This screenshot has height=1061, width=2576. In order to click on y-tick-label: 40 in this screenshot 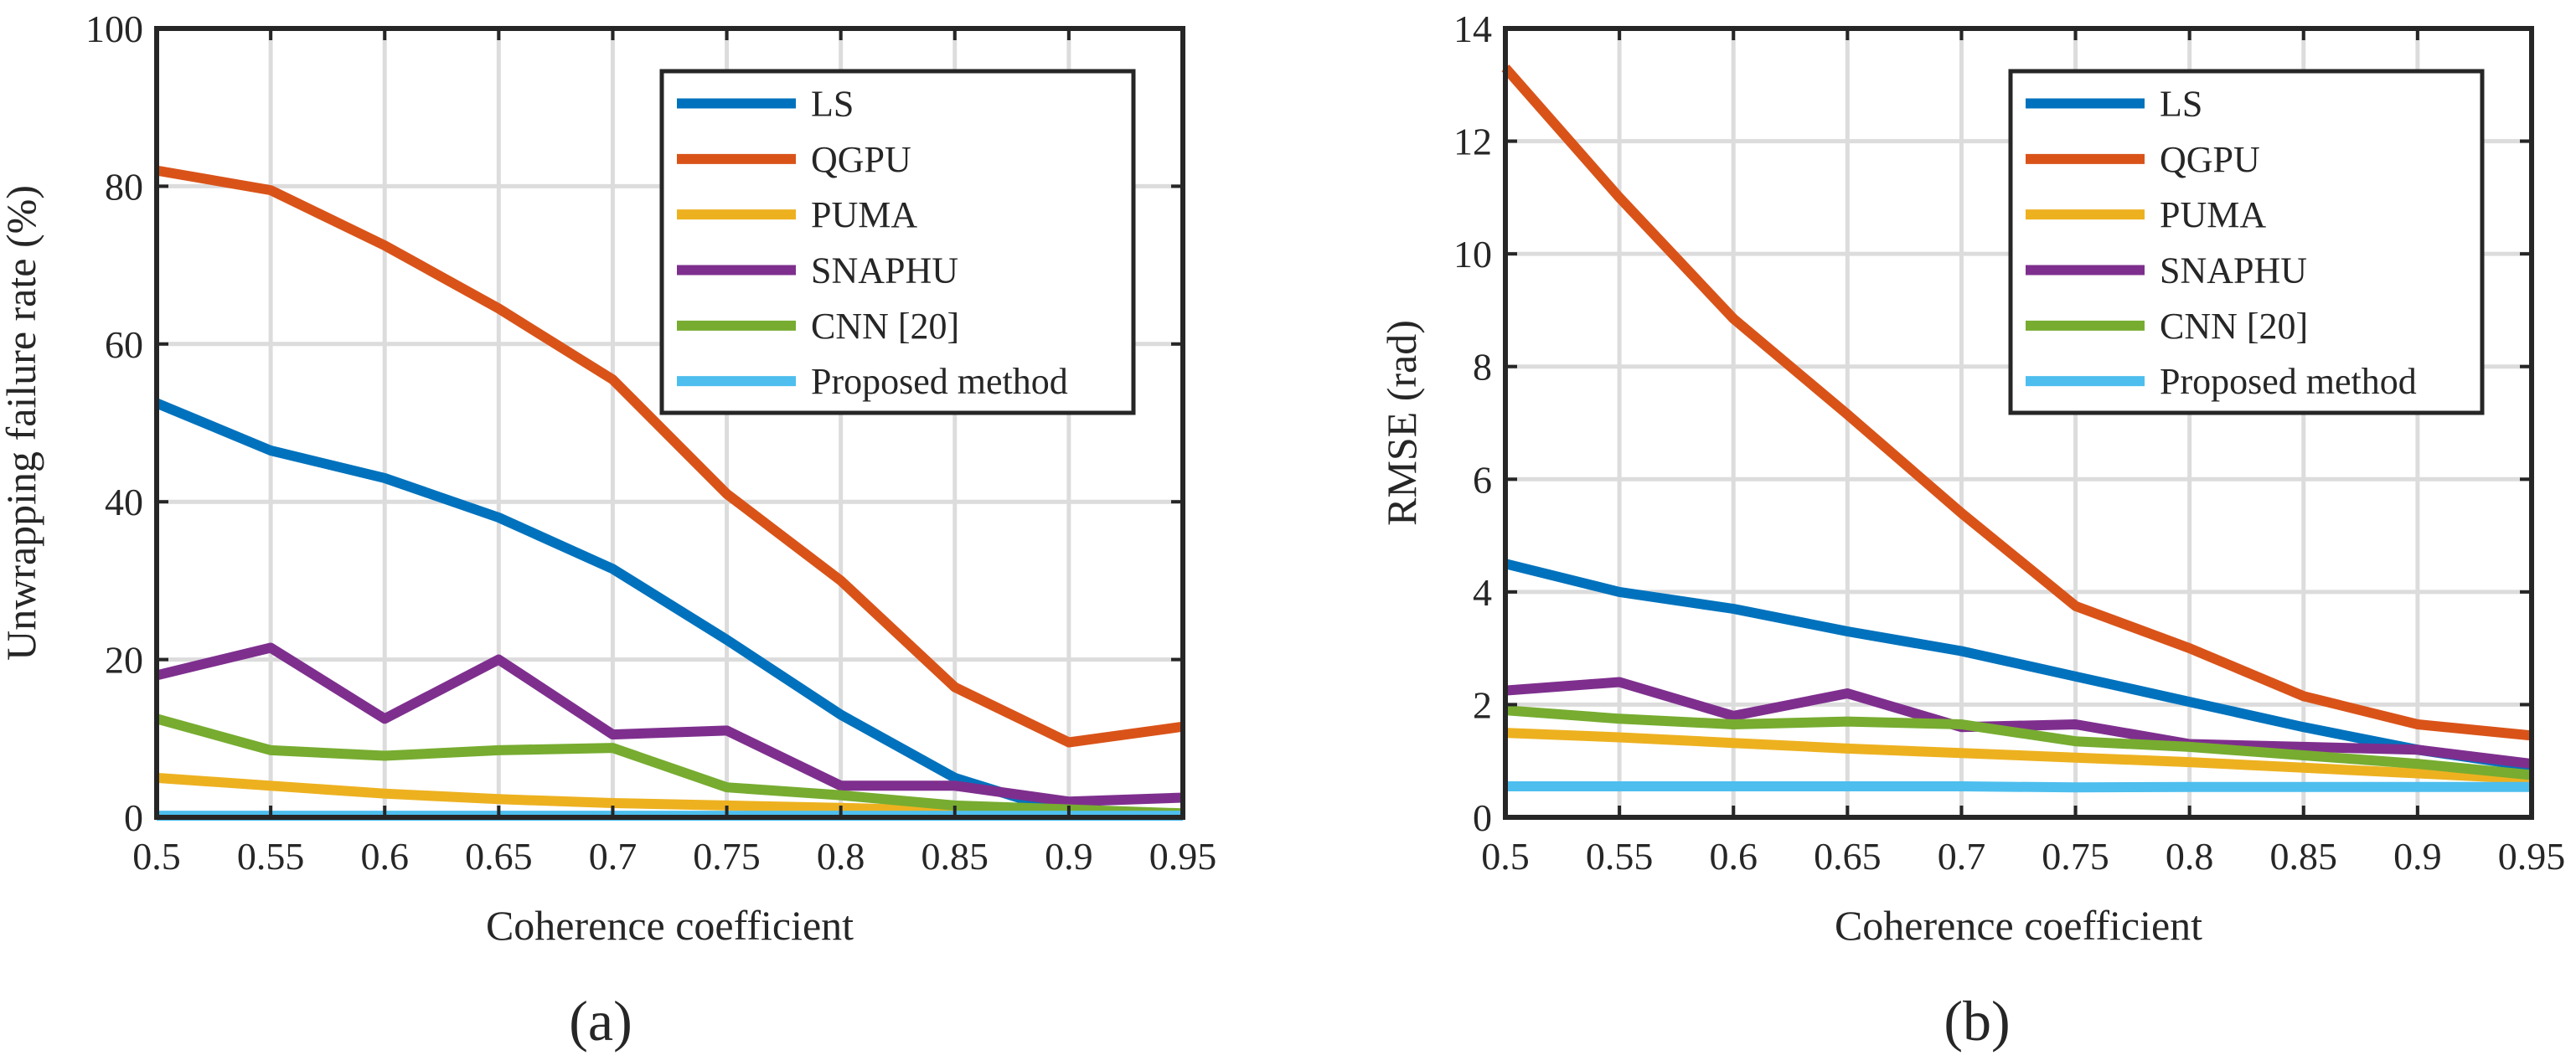, I will do `click(124, 502)`.